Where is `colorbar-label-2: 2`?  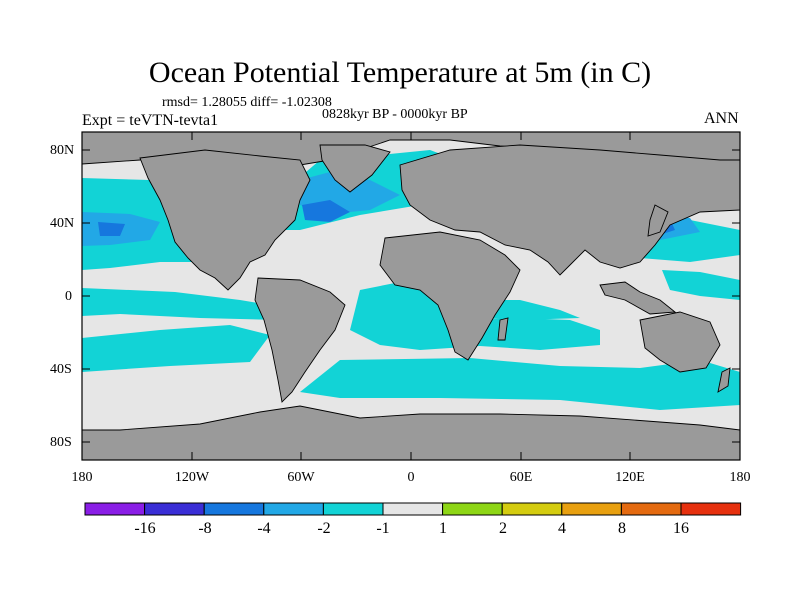 colorbar-label-2: 2 is located at coordinates (503, 528).